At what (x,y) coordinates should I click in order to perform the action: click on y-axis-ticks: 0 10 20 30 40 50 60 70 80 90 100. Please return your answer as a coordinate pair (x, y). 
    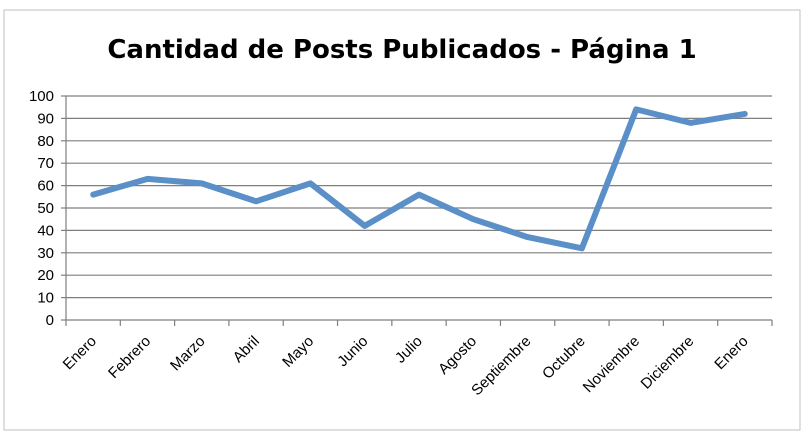
    Looking at the image, I should click on (47, 208).